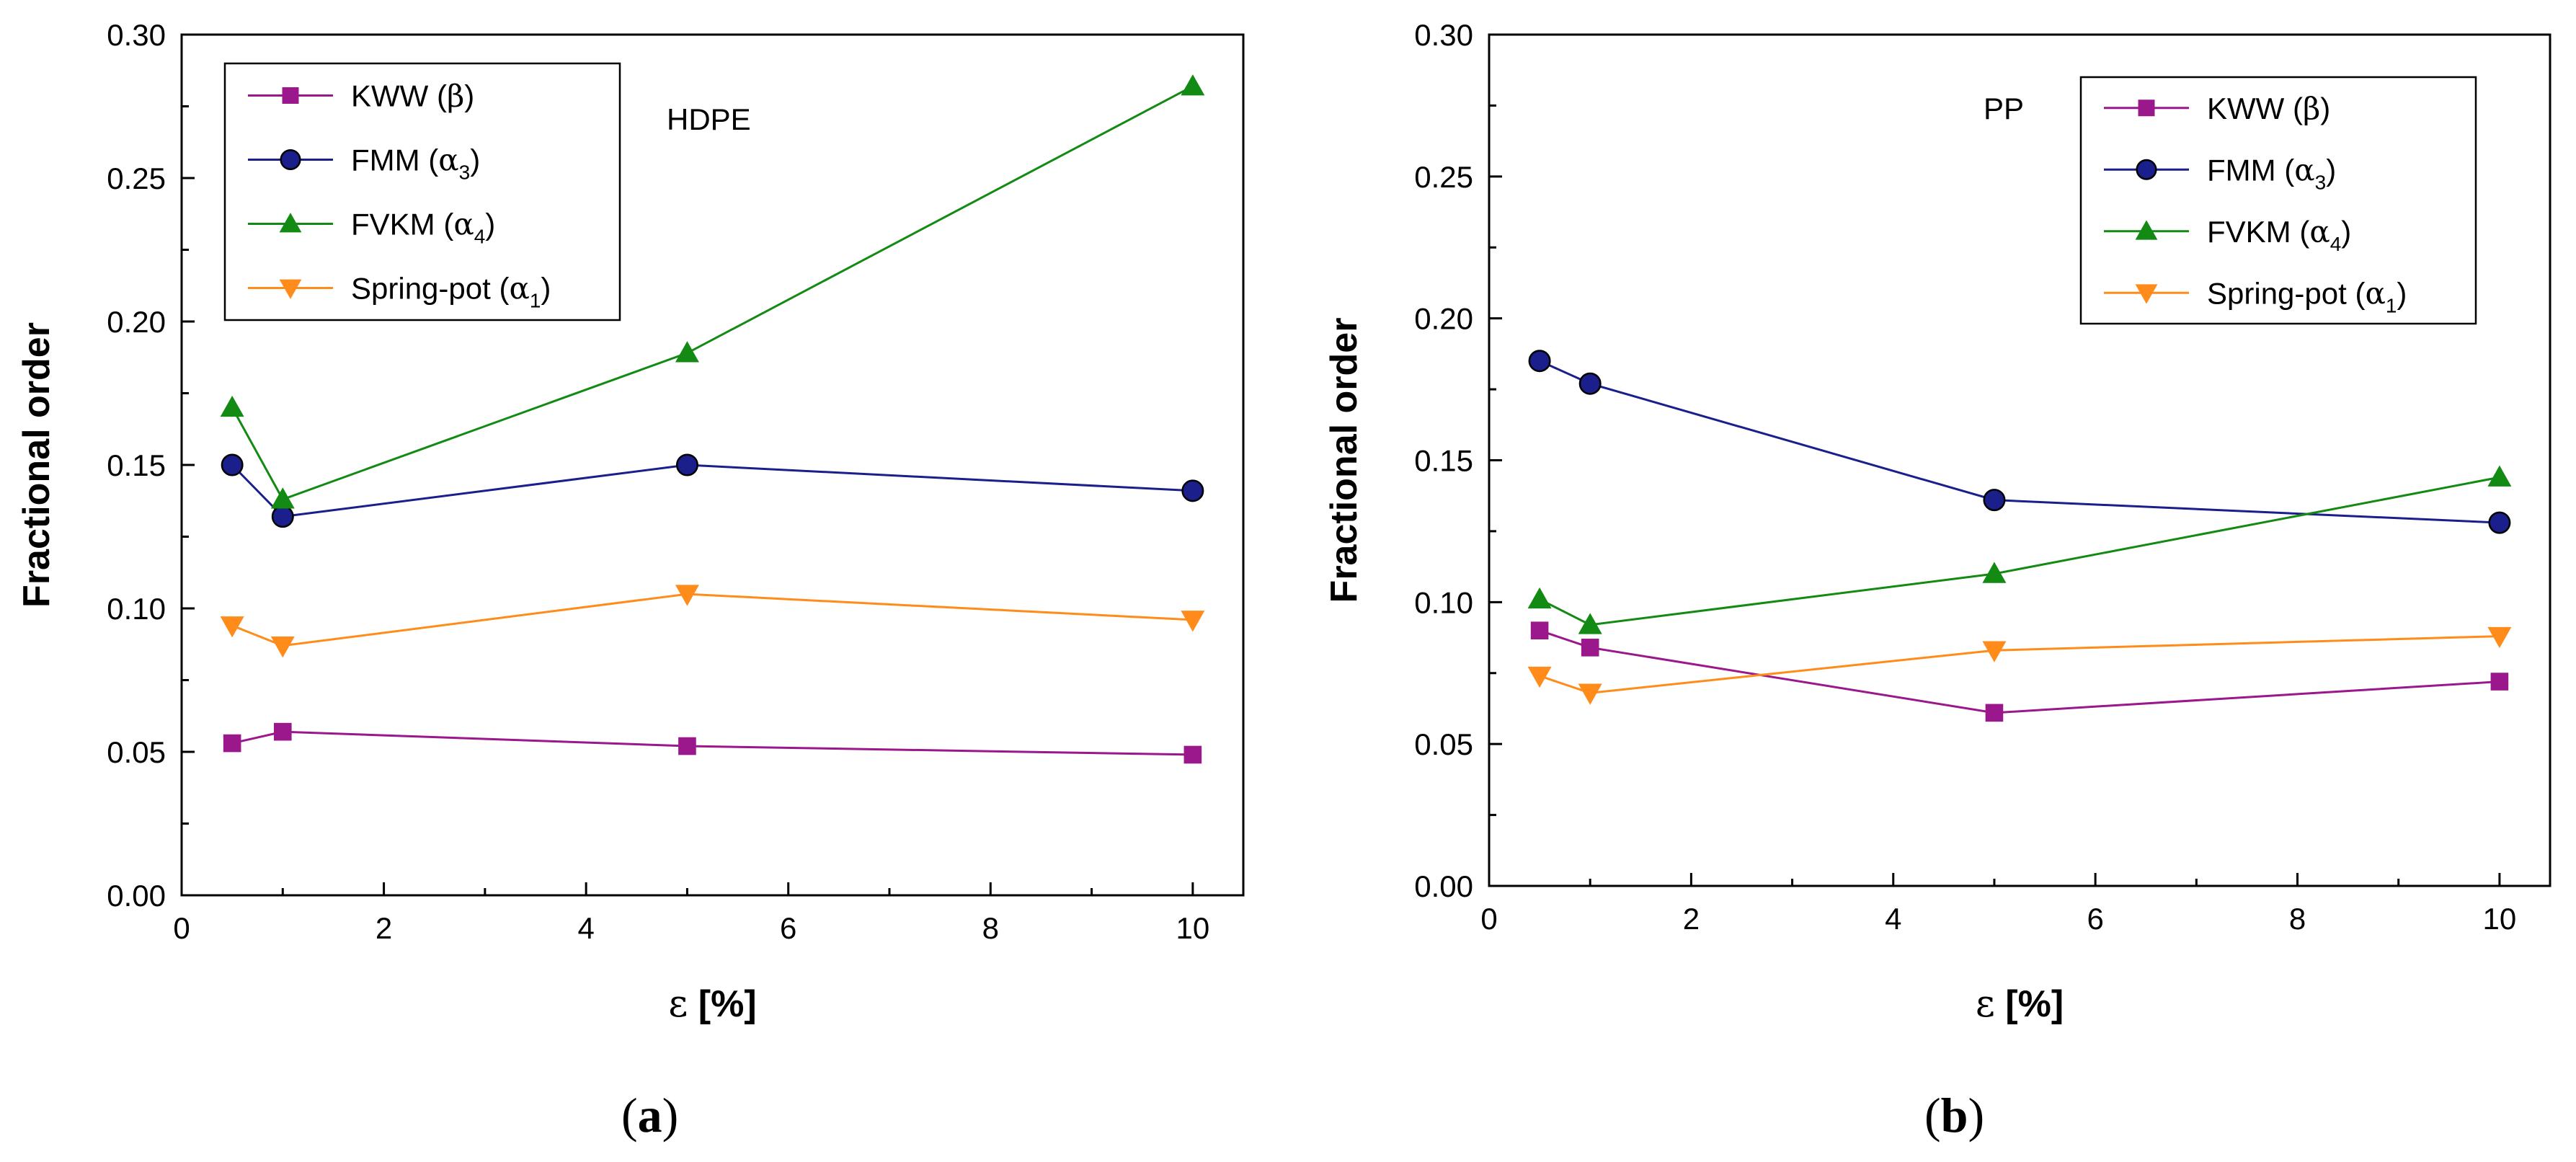  I want to click on data-point: Spring-pot: 5, 0.083, so click(1994, 651).